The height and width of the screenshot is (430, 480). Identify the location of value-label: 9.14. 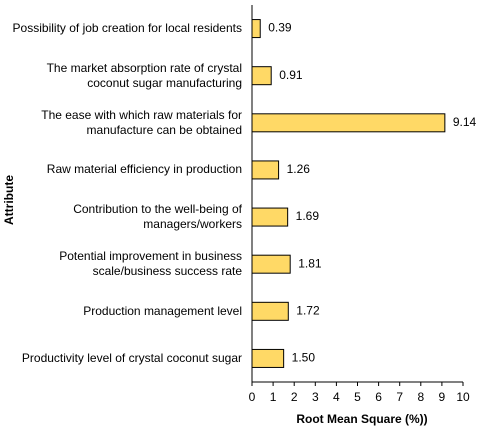
(465, 122).